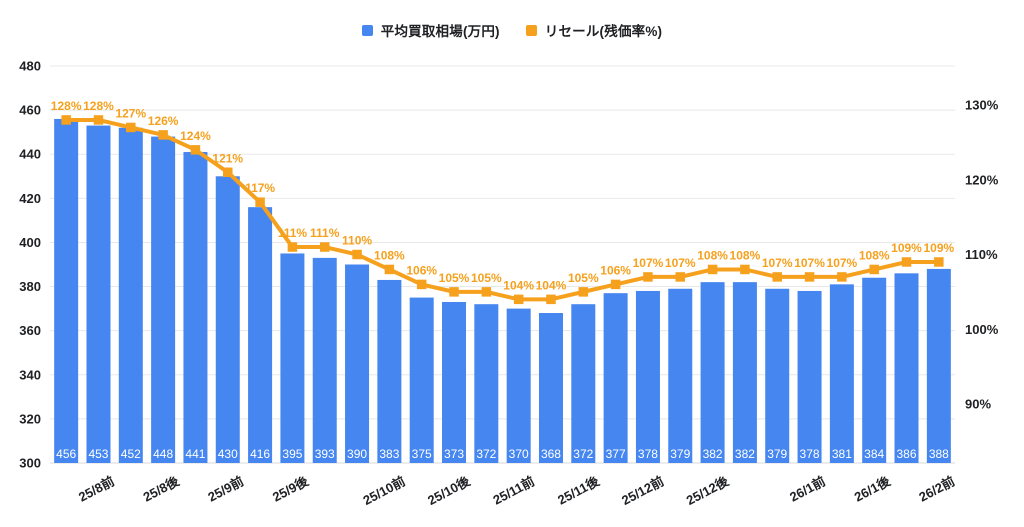 The width and height of the screenshot is (1024, 527). I want to click on right-axis-tick-label: 120%, so click(982, 179).